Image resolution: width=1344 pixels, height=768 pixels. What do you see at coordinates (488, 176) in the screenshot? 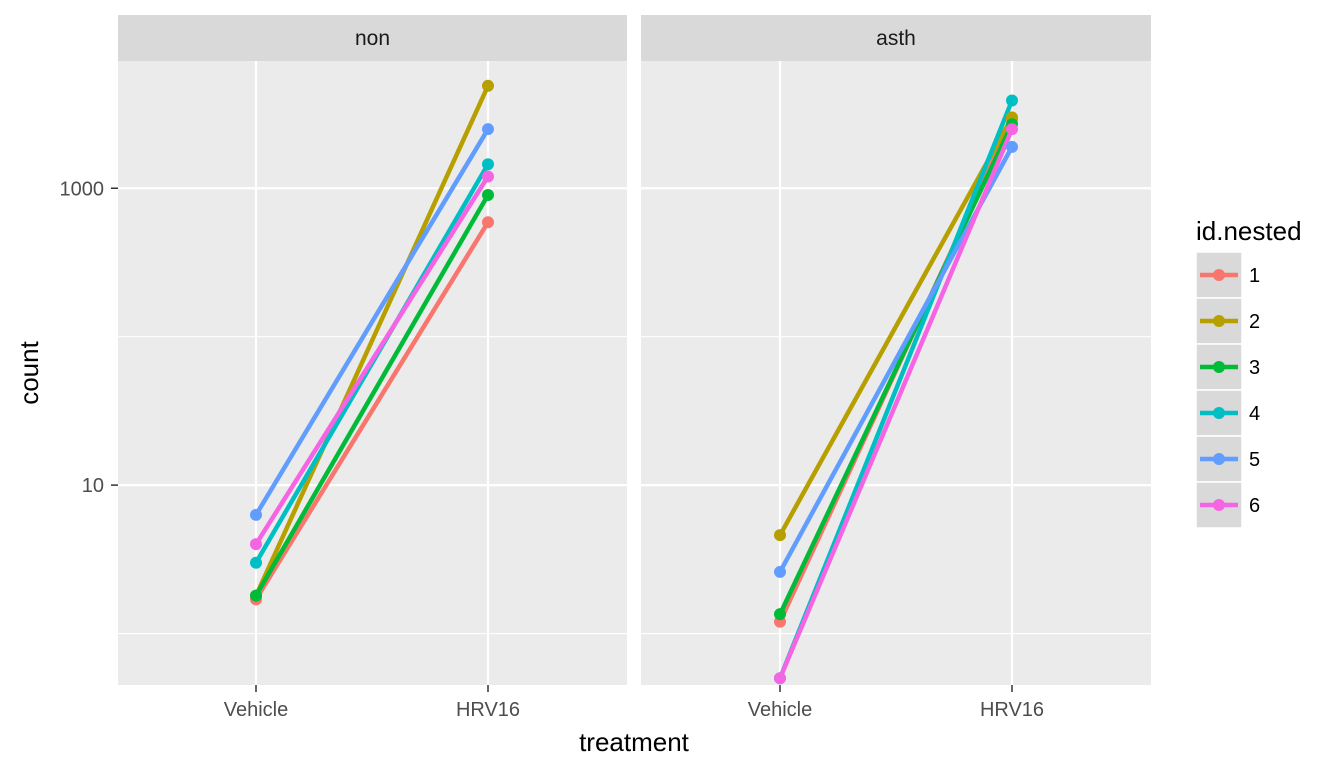
I see `data-point-non-6-HRV16` at bounding box center [488, 176].